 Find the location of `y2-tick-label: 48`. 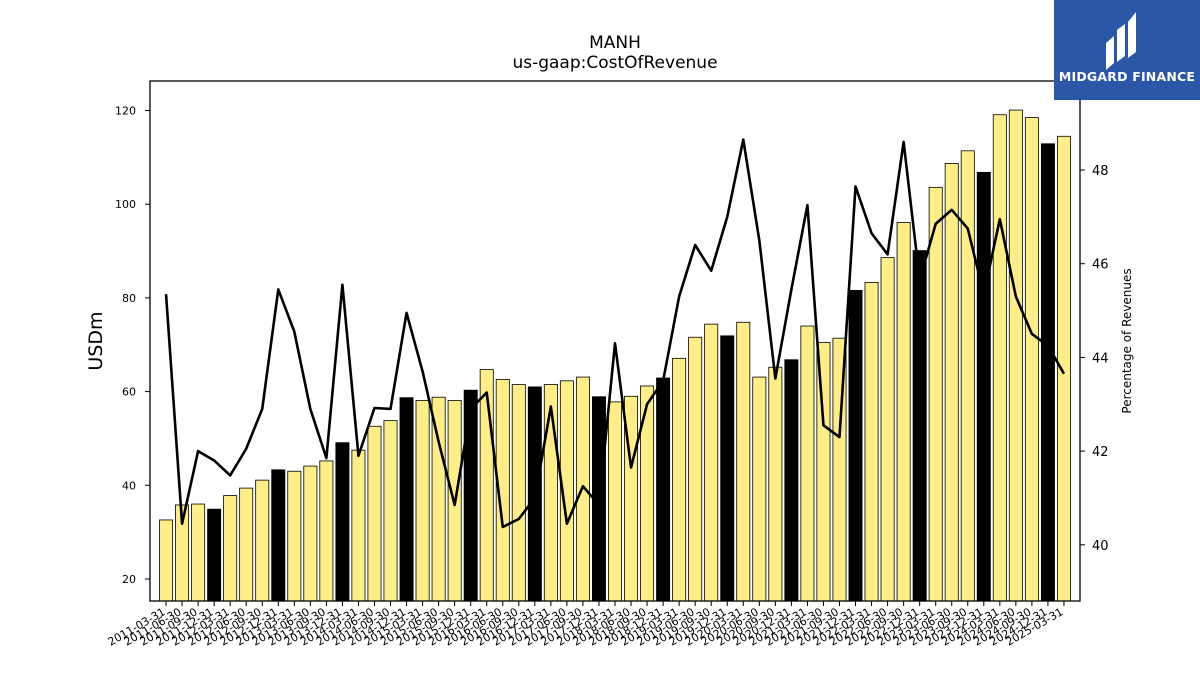

y2-tick-label: 48 is located at coordinates (1100, 171).